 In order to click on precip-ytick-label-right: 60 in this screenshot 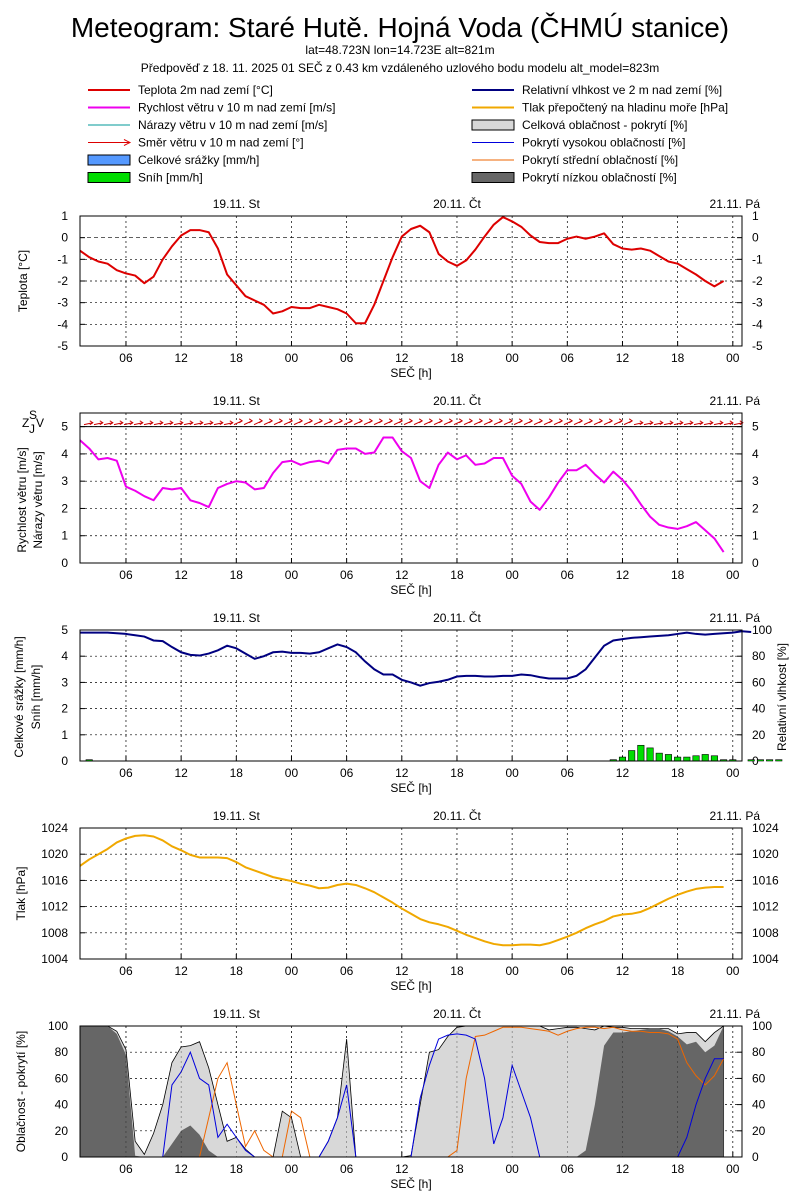, I will do `click(759, 682)`.